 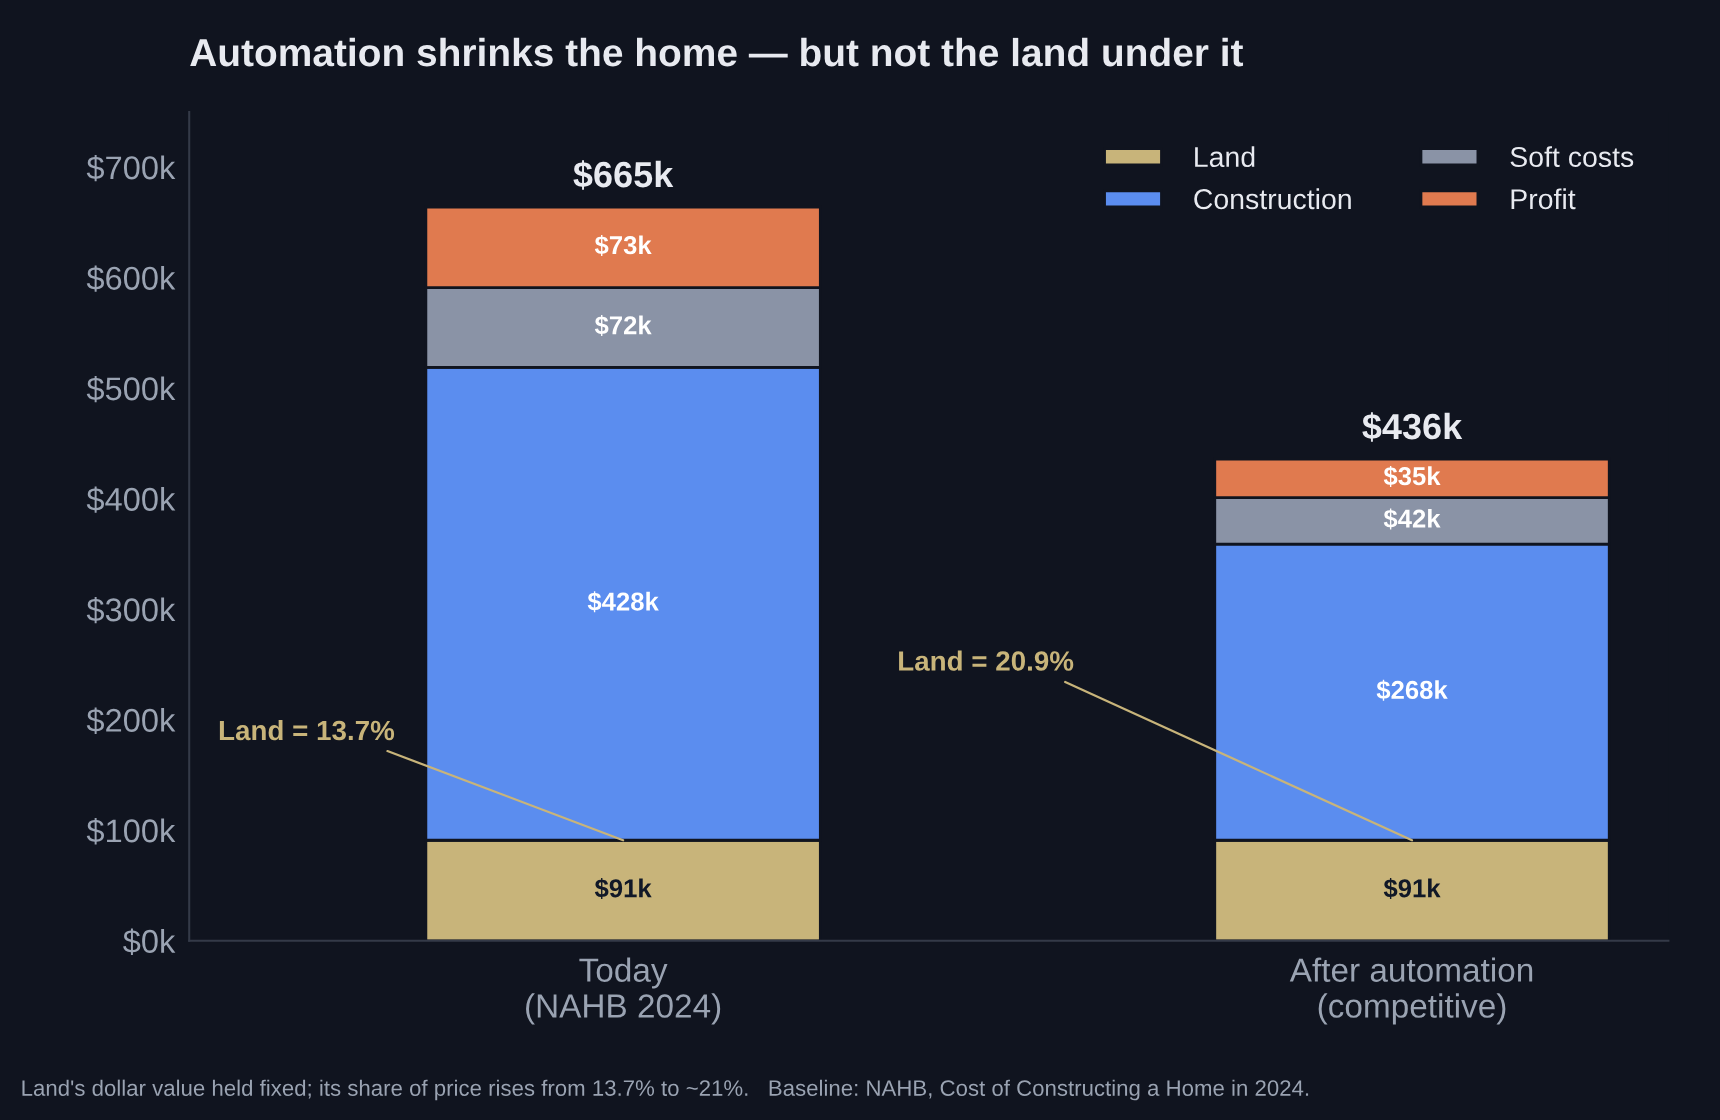 What do you see at coordinates (131, 499) in the screenshot?
I see `y-tick-label: $400k` at bounding box center [131, 499].